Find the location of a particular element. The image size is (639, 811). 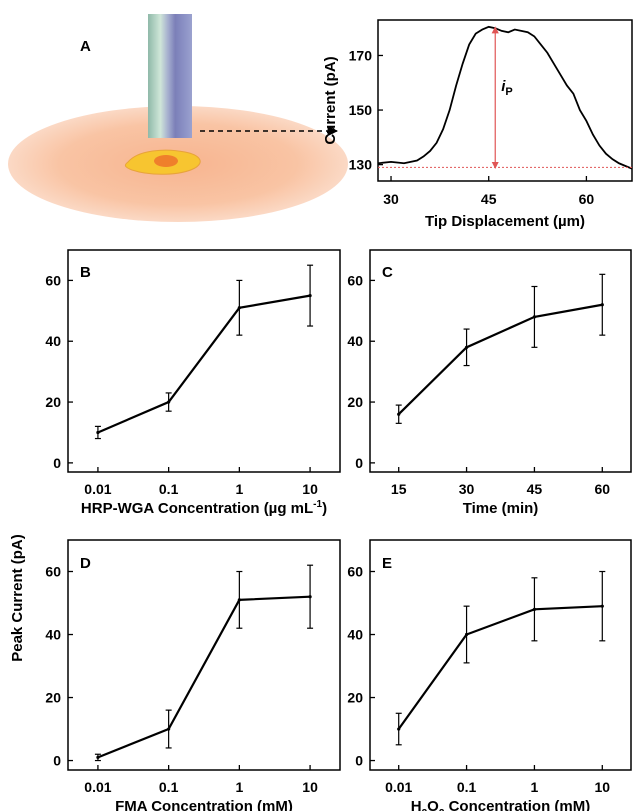

x-axis-title: HRP-WGA Concentration (µg mL-1) is located at coordinates (204, 508).